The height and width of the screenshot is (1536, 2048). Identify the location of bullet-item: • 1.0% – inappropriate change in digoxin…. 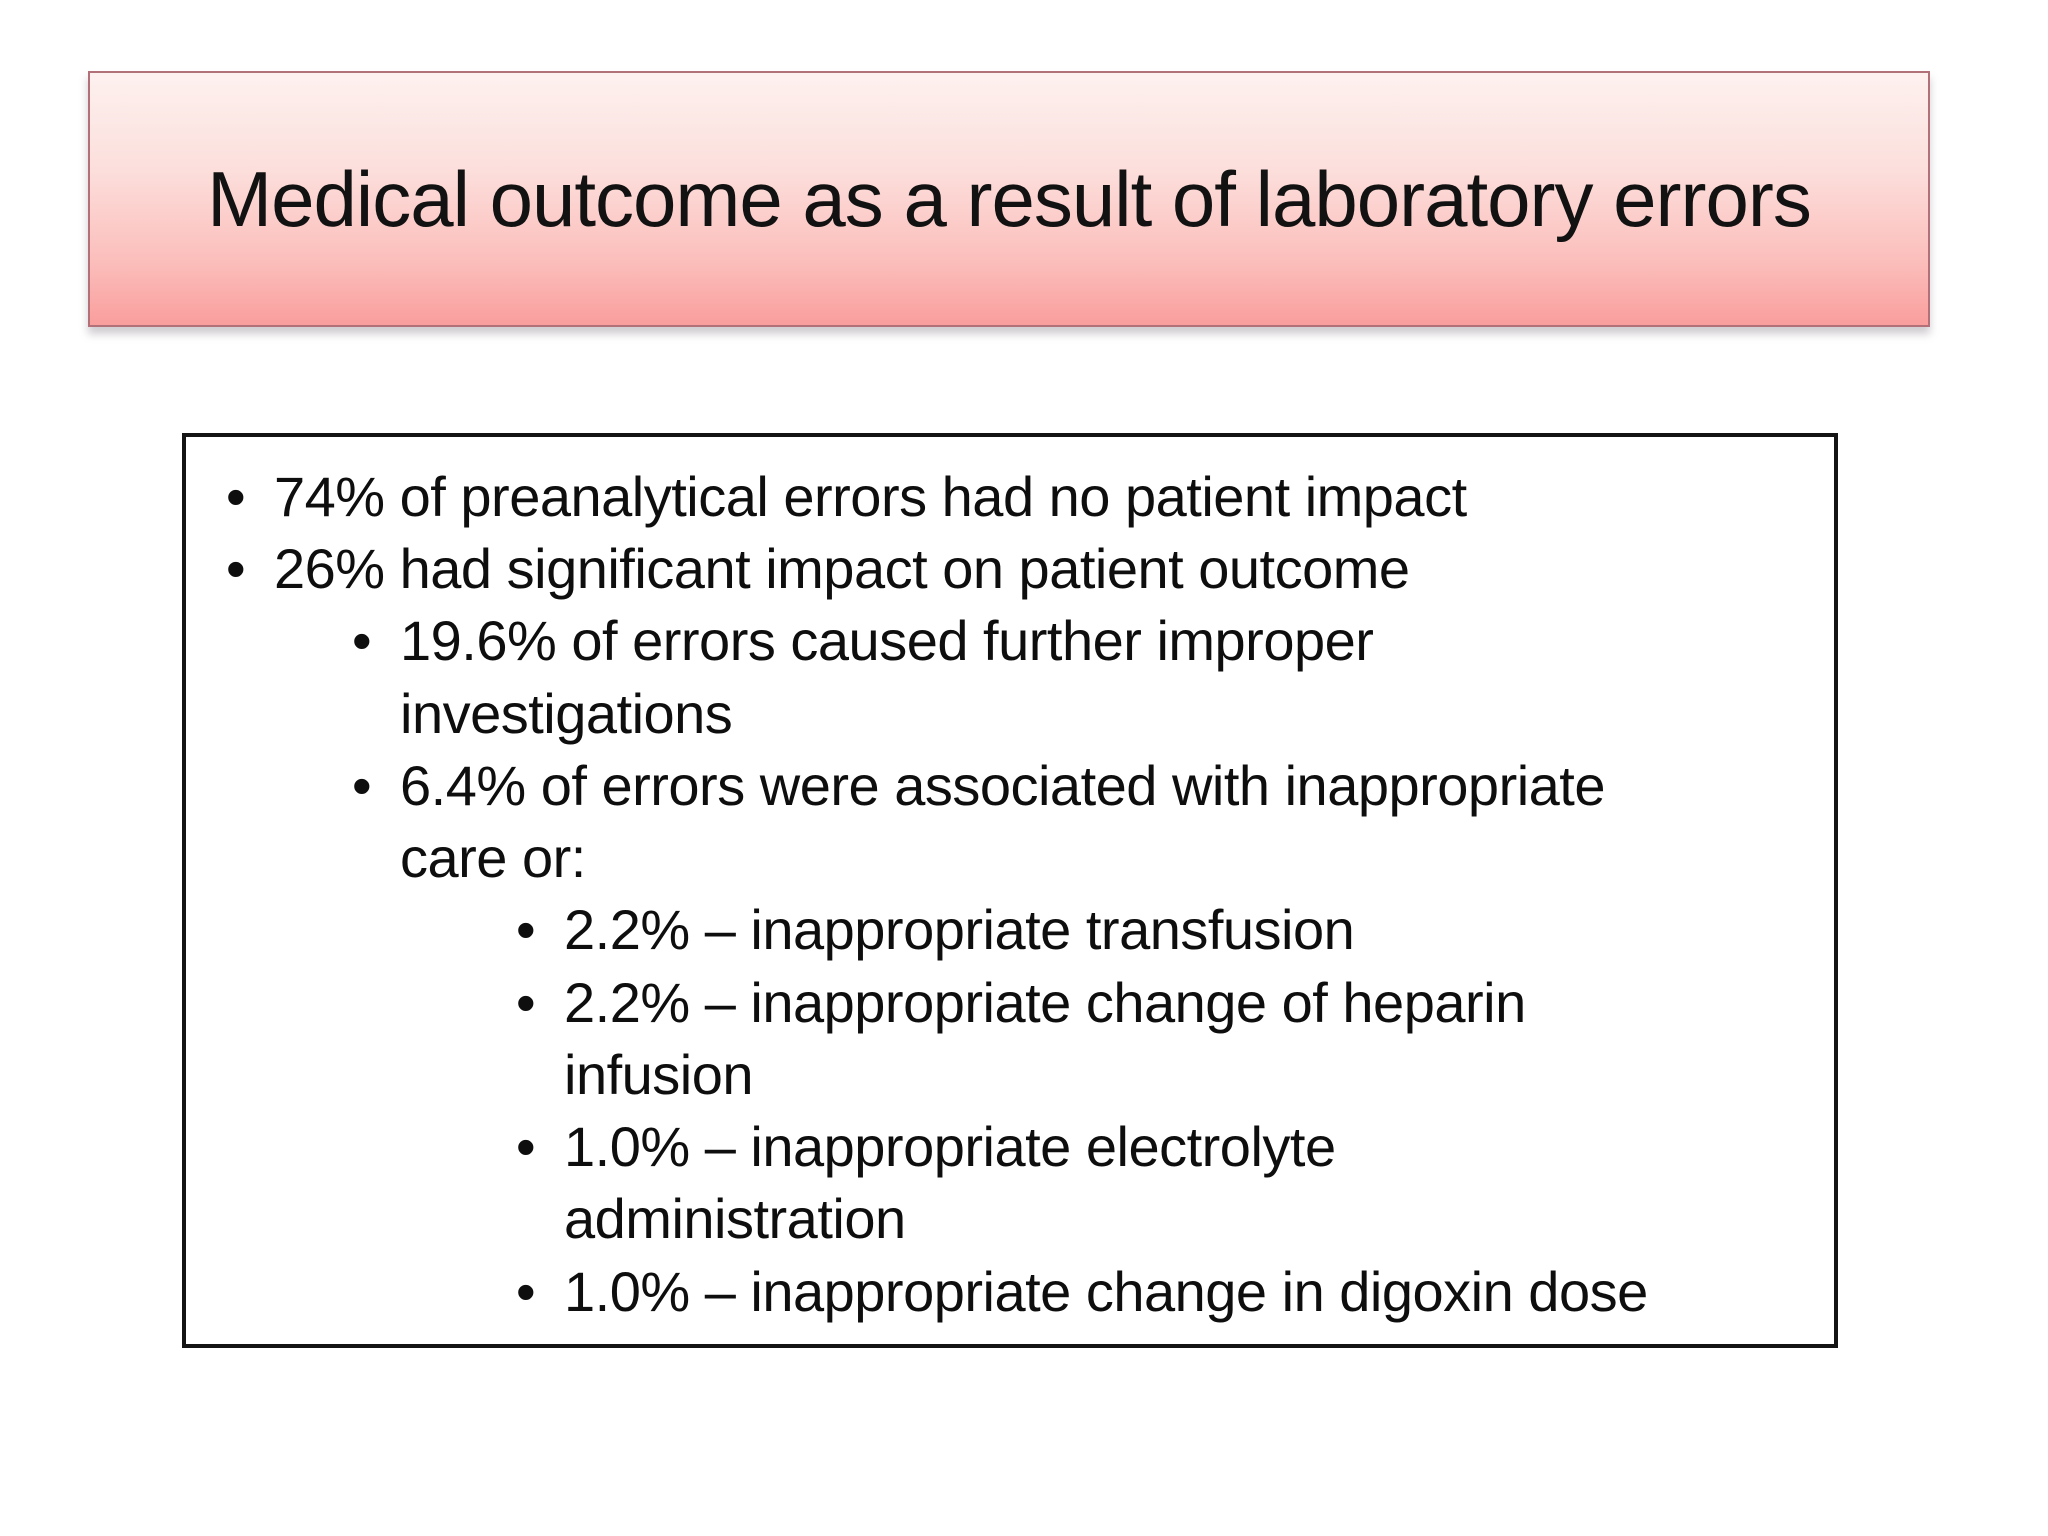
(1166, 1292).